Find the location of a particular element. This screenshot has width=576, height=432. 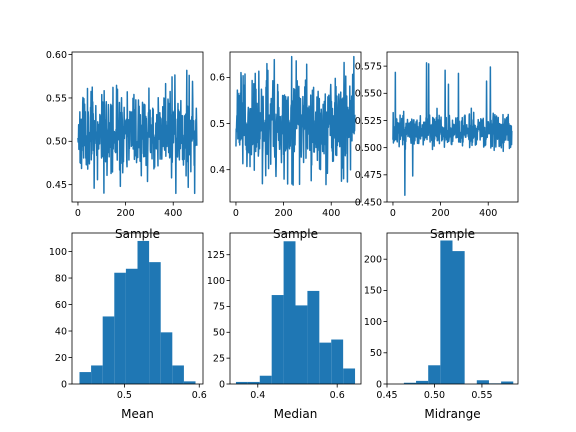

y-tick-label: 80 is located at coordinates (61, 278).